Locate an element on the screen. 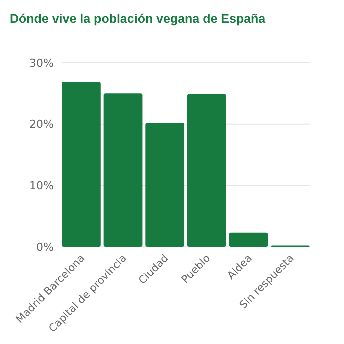 This screenshot has height=344, width=344. chart-title: Dónde vive la población vegana de España is located at coordinates (138, 19).